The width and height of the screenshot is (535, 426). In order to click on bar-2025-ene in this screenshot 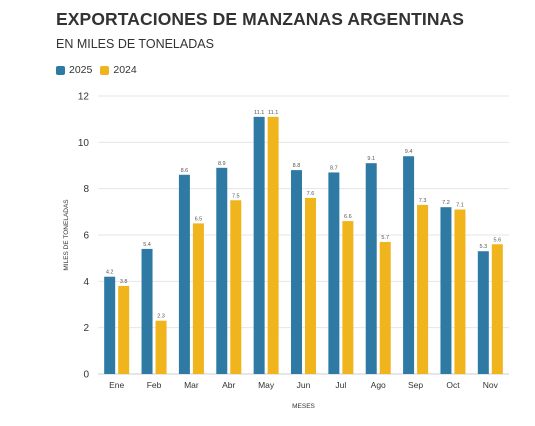, I will do `click(110, 325)`.